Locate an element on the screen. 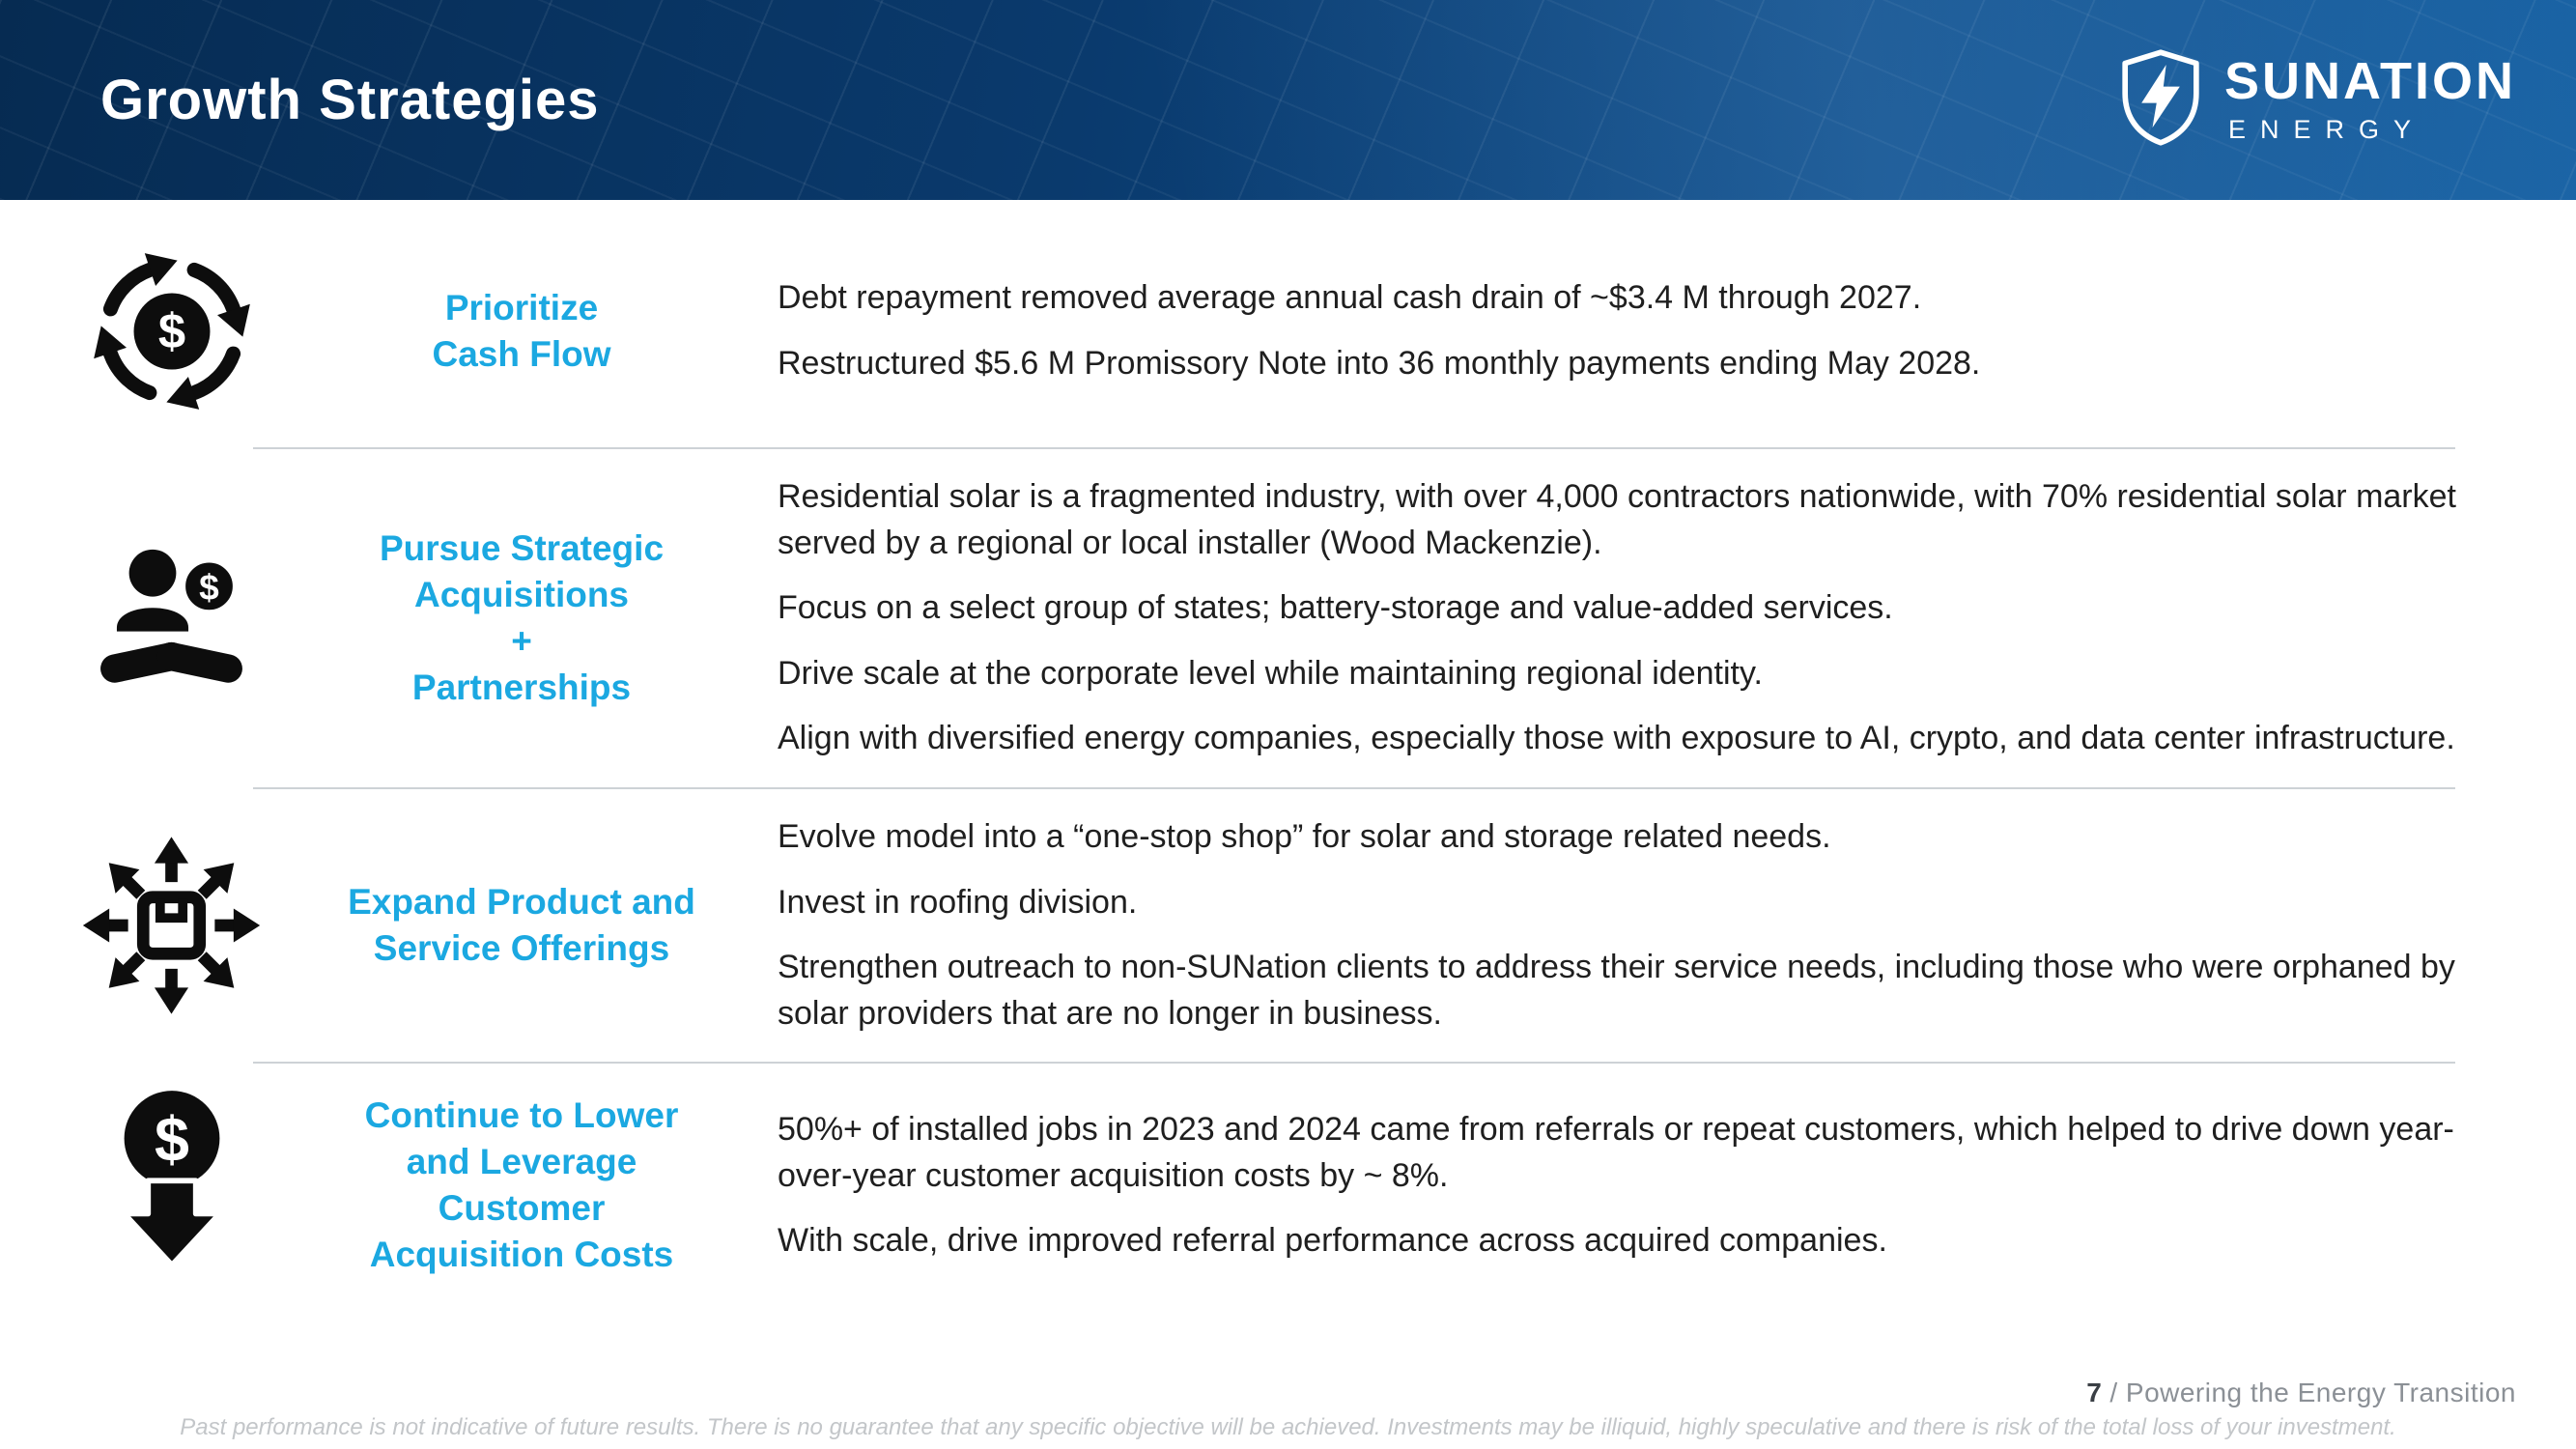 The width and height of the screenshot is (2576, 1449). page-title: Growth Strategies is located at coordinates (350, 100).